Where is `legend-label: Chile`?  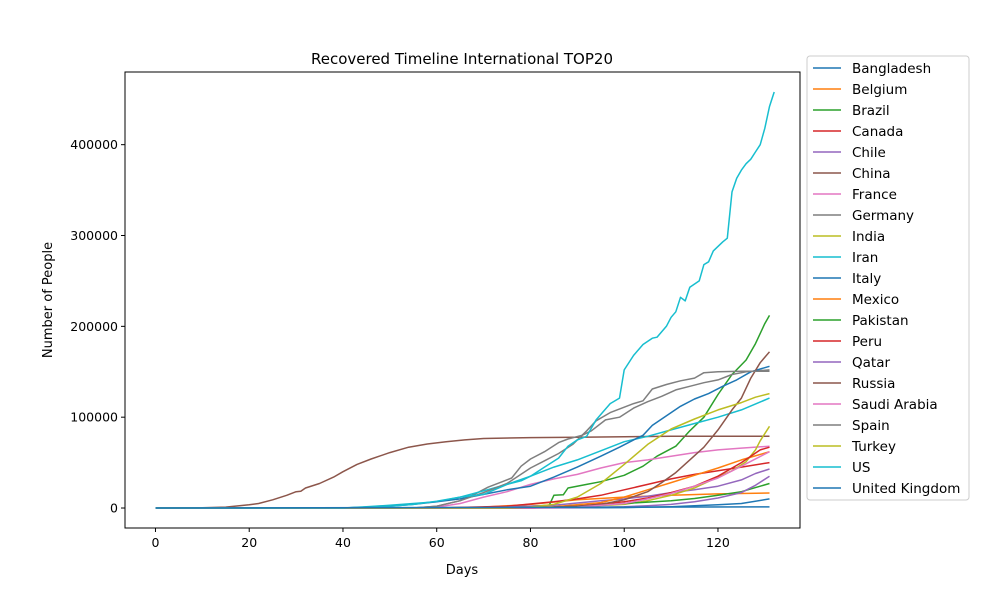
legend-label: Chile is located at coordinates (869, 153).